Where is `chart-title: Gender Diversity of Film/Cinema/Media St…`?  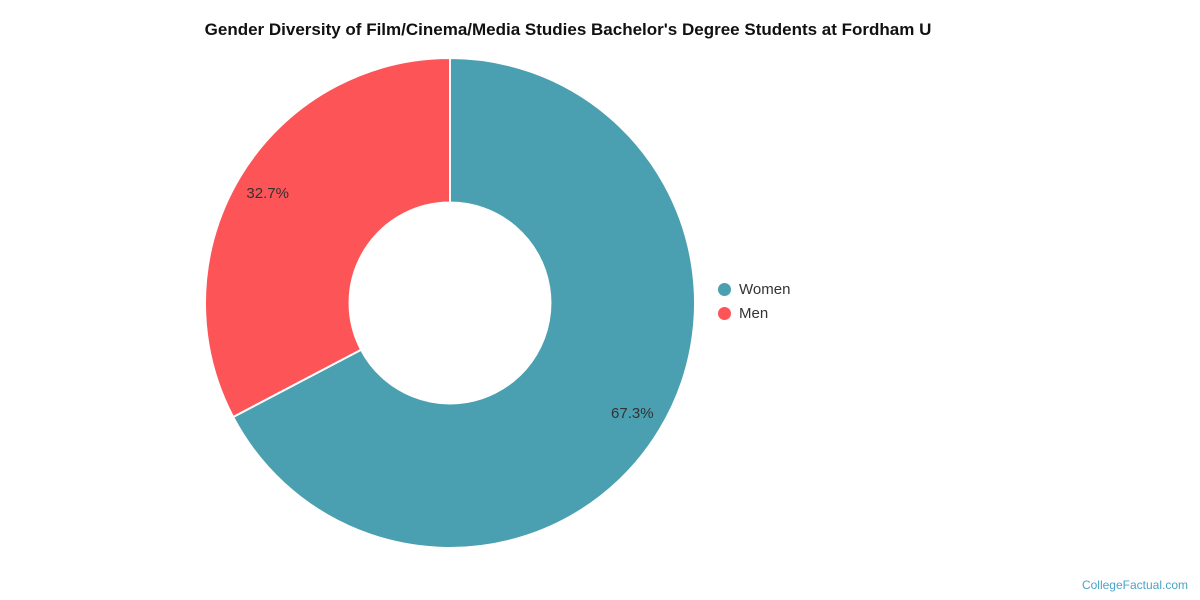 chart-title: Gender Diversity of Film/Cinema/Media St… is located at coordinates (568, 29).